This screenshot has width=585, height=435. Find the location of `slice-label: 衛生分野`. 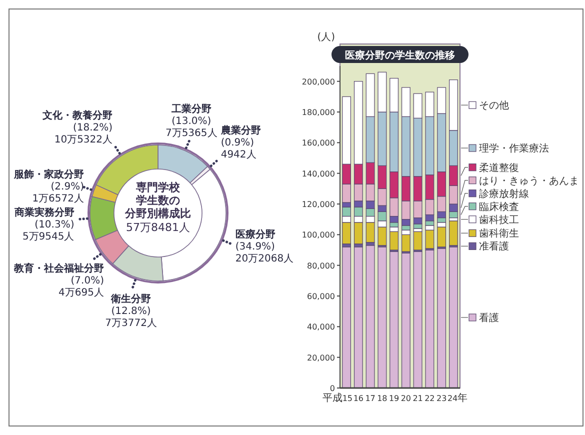

slice-label: 衛生分野 is located at coordinates (131, 299).